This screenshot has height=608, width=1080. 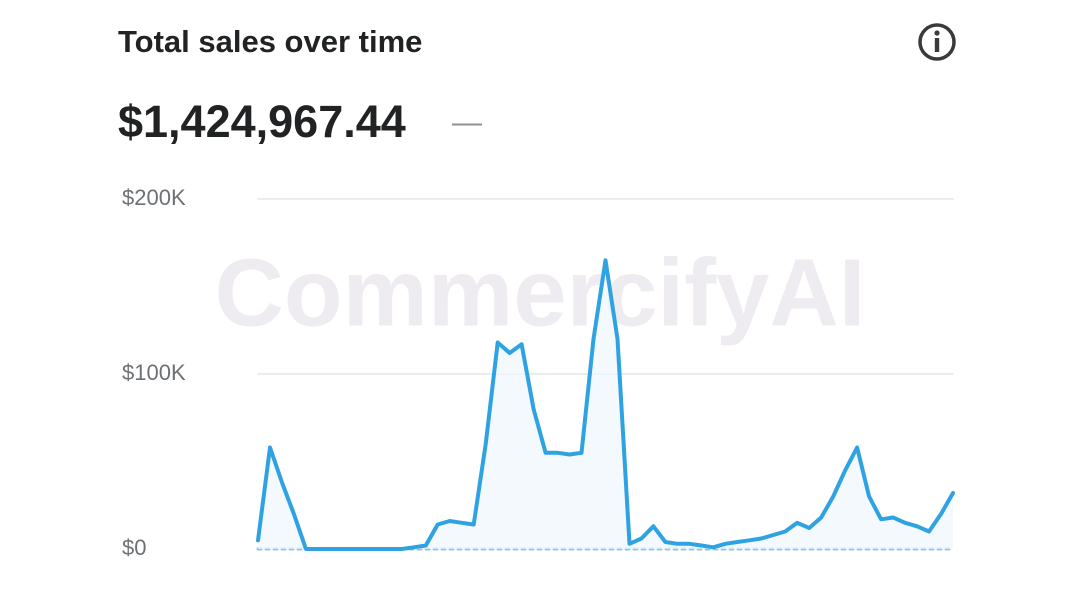 I want to click on y-tick-label: $0, so click(x=134, y=547).